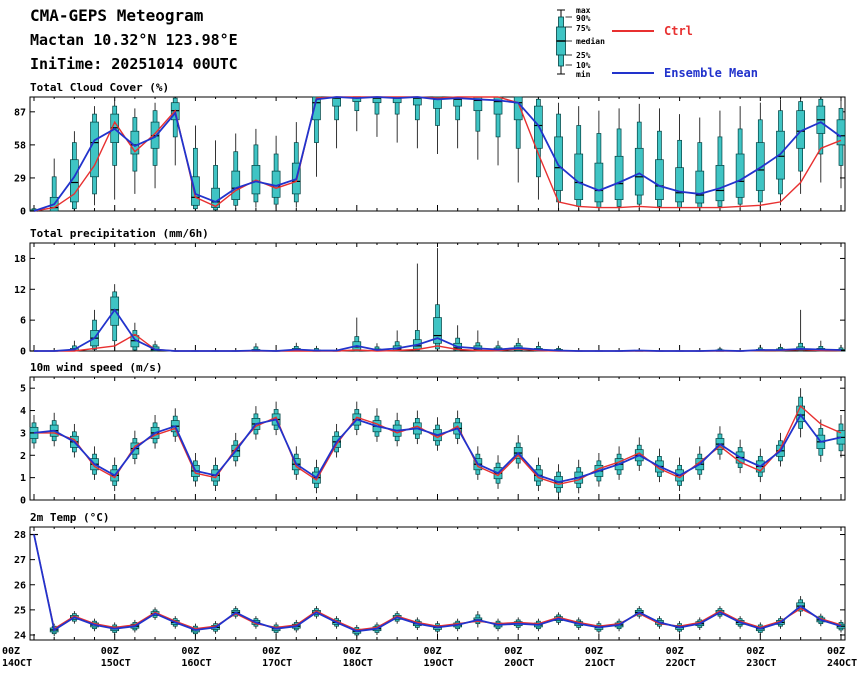 The height and width of the screenshot is (680, 860). What do you see at coordinates (842, 663) in the screenshot?
I see `x-axis-day-label: 24OCT` at bounding box center [842, 663].